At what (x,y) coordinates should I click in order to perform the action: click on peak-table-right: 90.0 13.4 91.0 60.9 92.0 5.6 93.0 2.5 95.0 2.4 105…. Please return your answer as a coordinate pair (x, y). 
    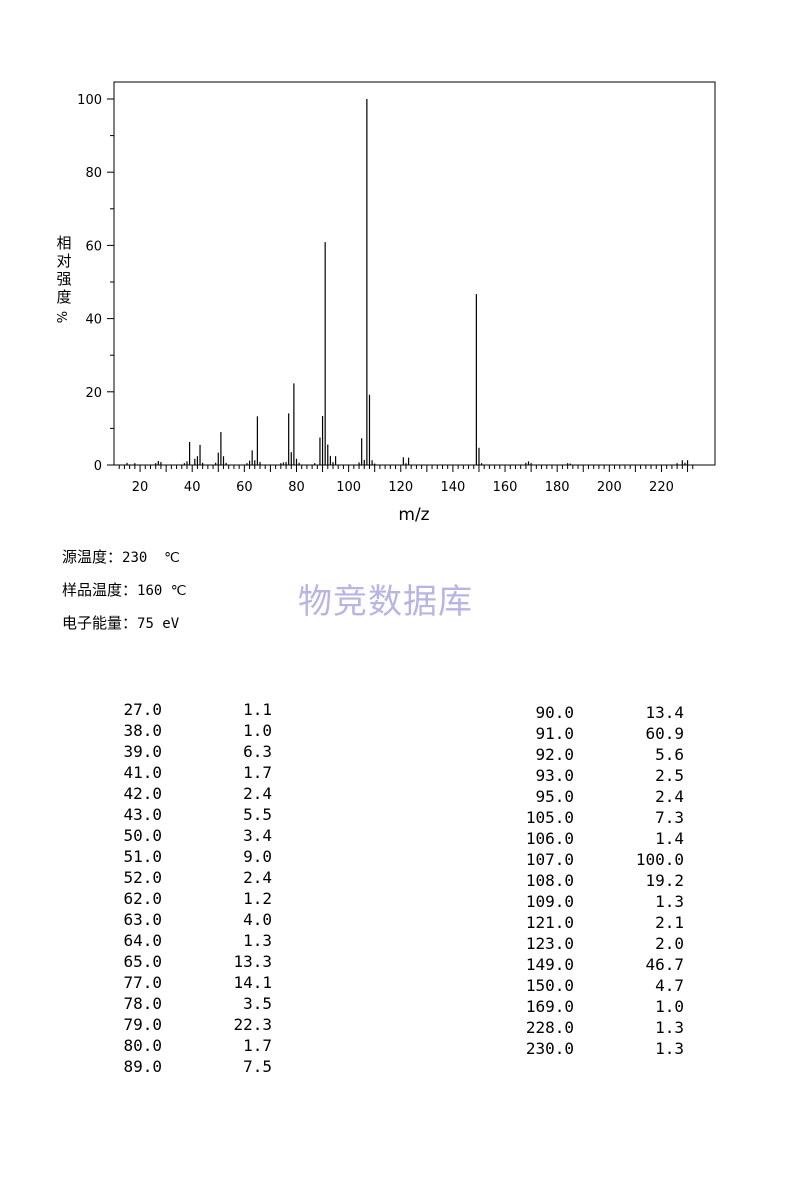
    Looking at the image, I should click on (599, 880).